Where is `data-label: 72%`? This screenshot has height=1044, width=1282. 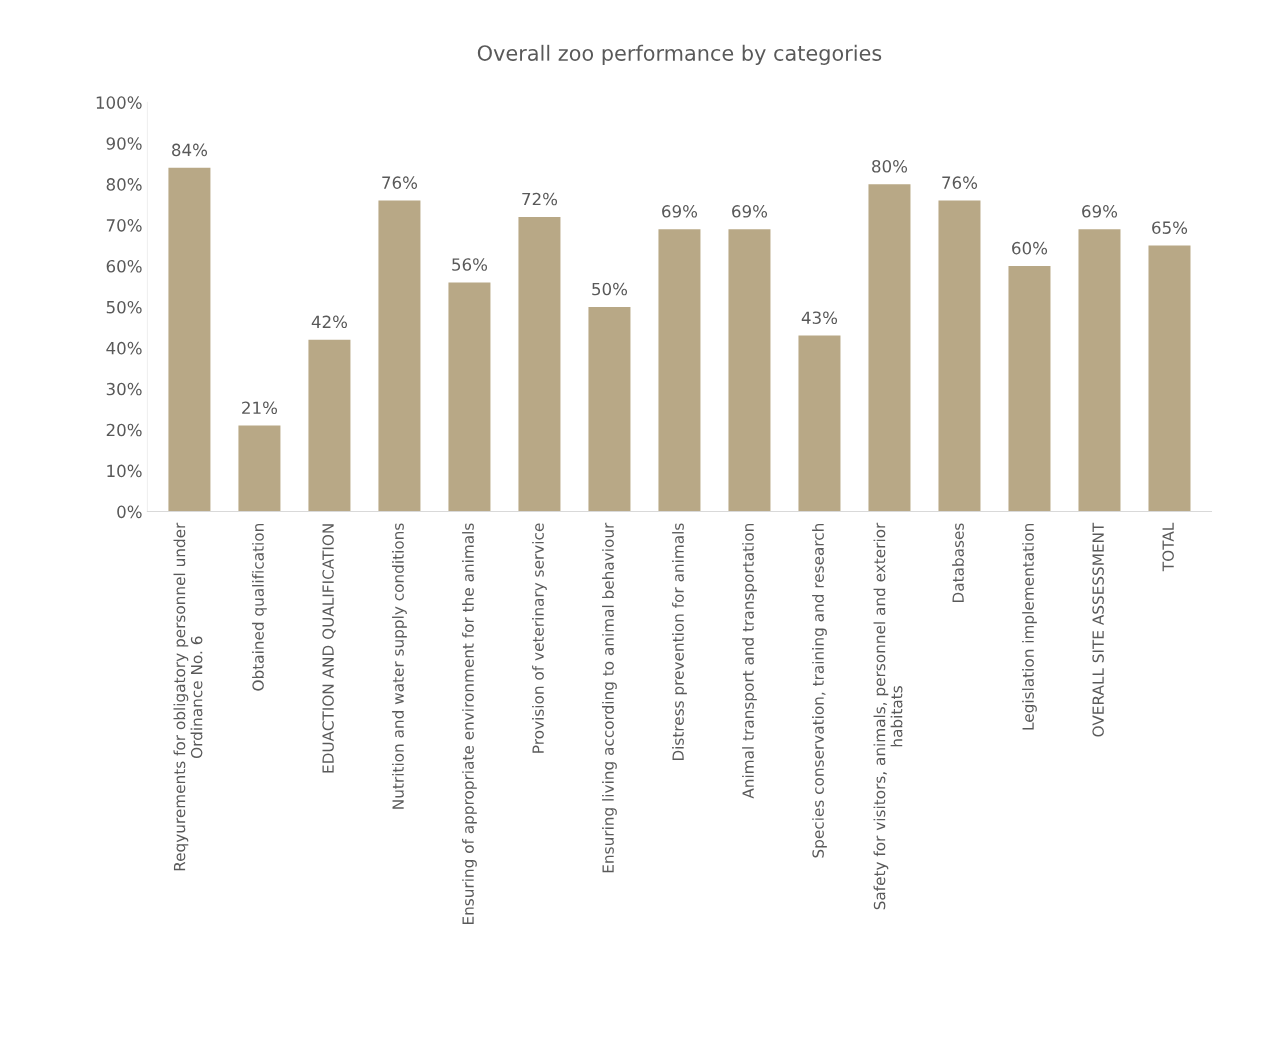 data-label: 72% is located at coordinates (540, 199).